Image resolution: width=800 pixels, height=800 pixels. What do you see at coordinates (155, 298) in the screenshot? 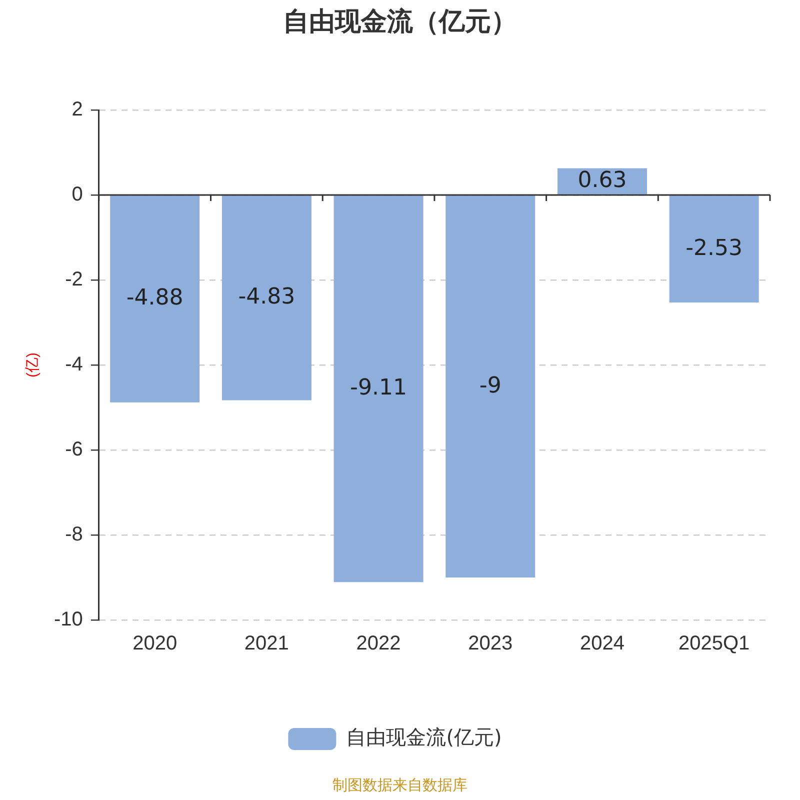
I see `data-label: -4.88` at bounding box center [155, 298].